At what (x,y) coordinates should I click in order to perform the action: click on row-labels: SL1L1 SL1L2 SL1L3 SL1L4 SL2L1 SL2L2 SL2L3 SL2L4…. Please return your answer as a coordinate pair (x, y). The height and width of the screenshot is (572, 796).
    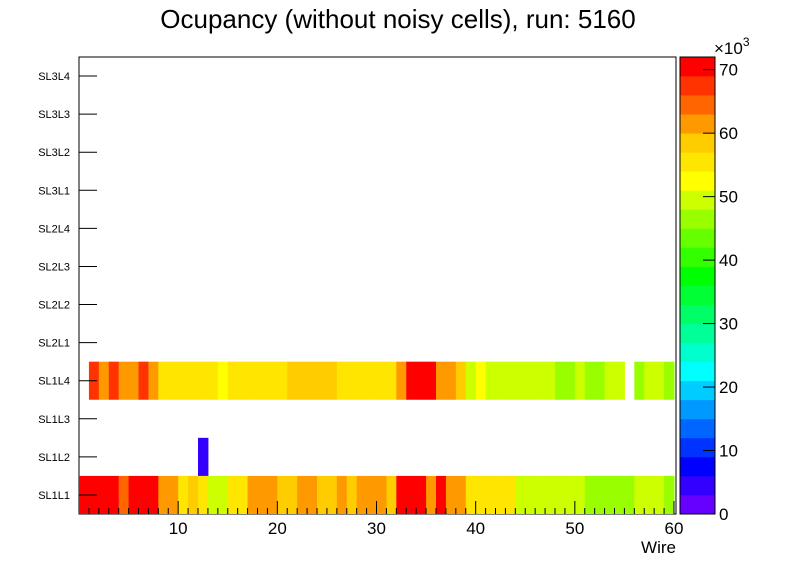
    Looking at the image, I should click on (67, 286).